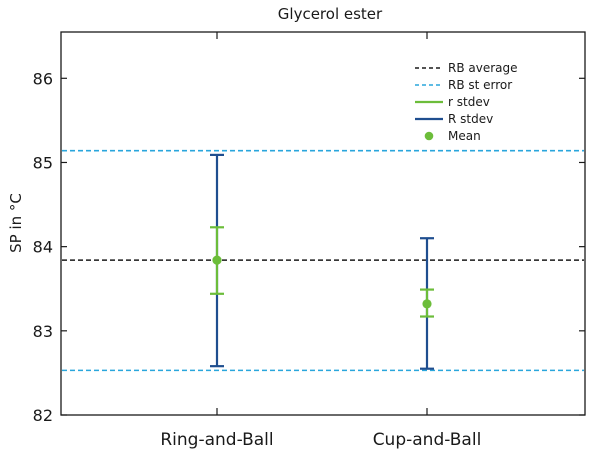 This screenshot has width=600, height=456. Describe the element at coordinates (470, 119) in the screenshot. I see `legend-label-3: R stdev` at that location.